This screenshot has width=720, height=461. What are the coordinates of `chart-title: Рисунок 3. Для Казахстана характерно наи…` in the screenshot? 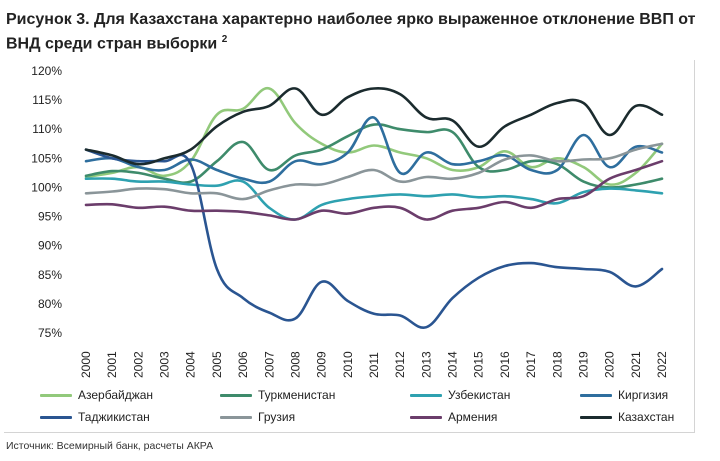 It's located at (351, 32).